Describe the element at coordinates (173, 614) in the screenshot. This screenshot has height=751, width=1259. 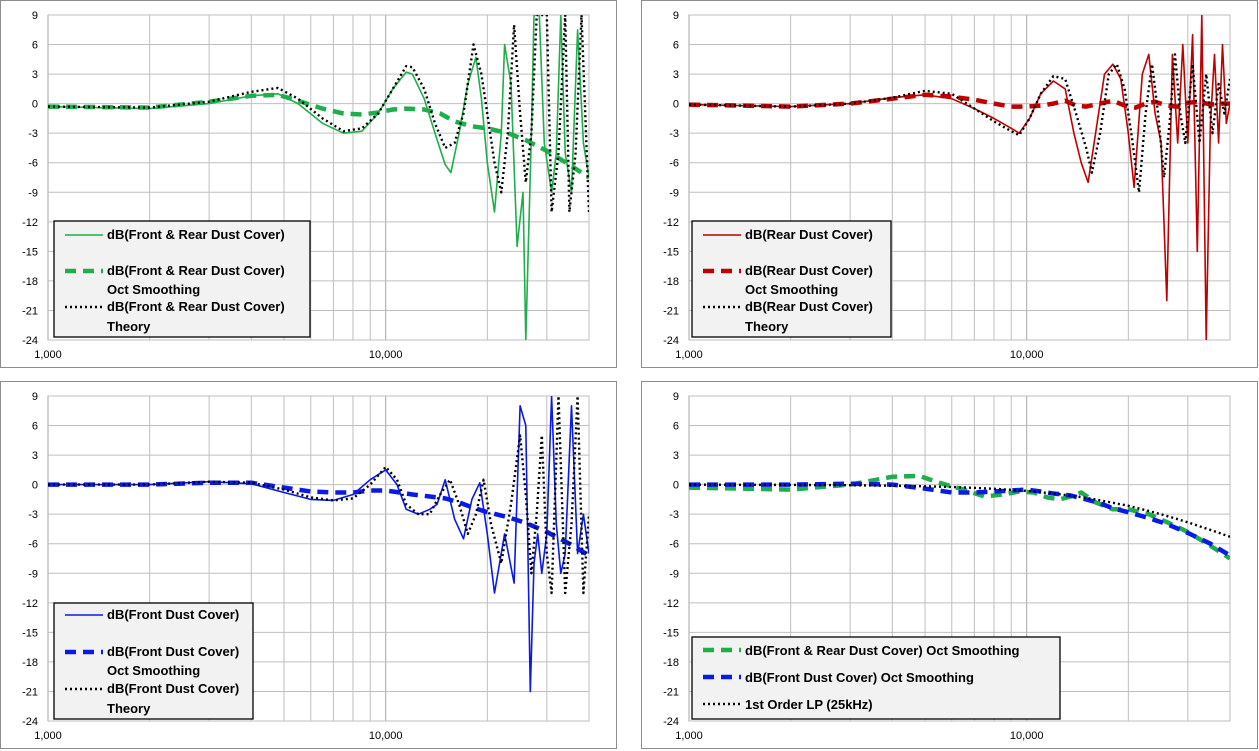
I see `legend-label-1: dB(Front Dust Cover)` at that location.